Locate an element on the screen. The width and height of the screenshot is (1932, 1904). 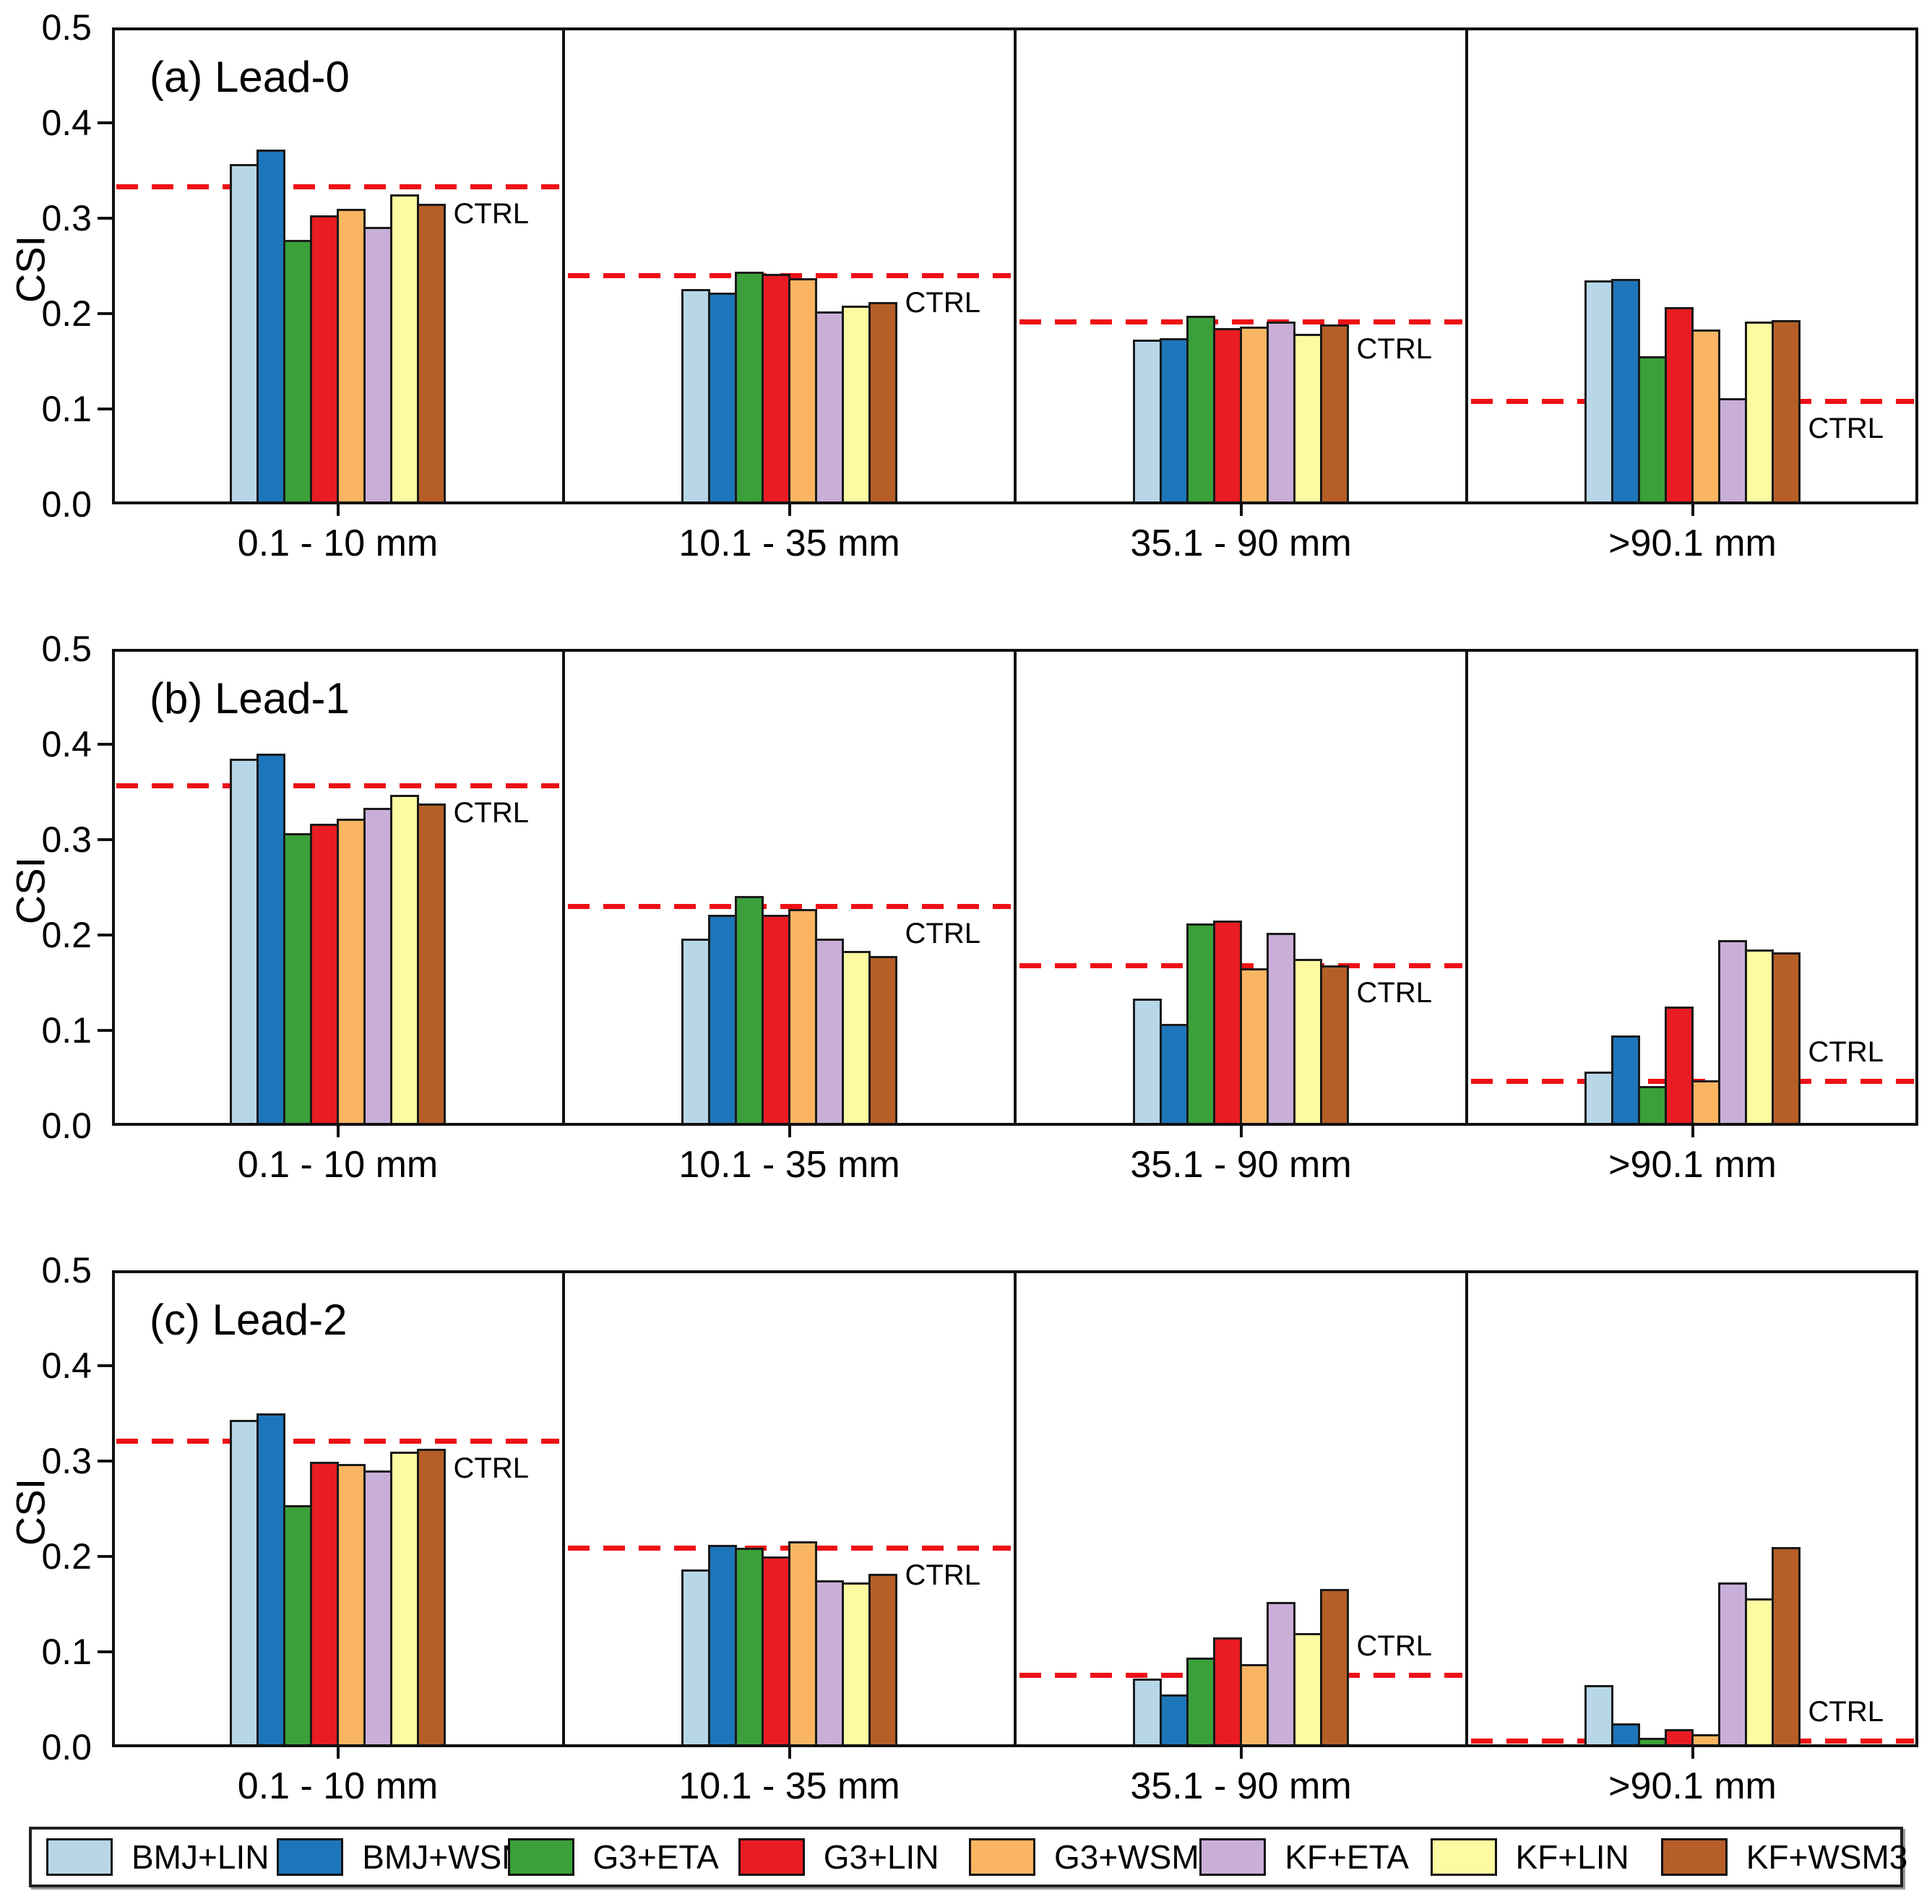
legend-entry-bmj-wsm3: BMJ+WSM3 is located at coordinates (412, 1857).